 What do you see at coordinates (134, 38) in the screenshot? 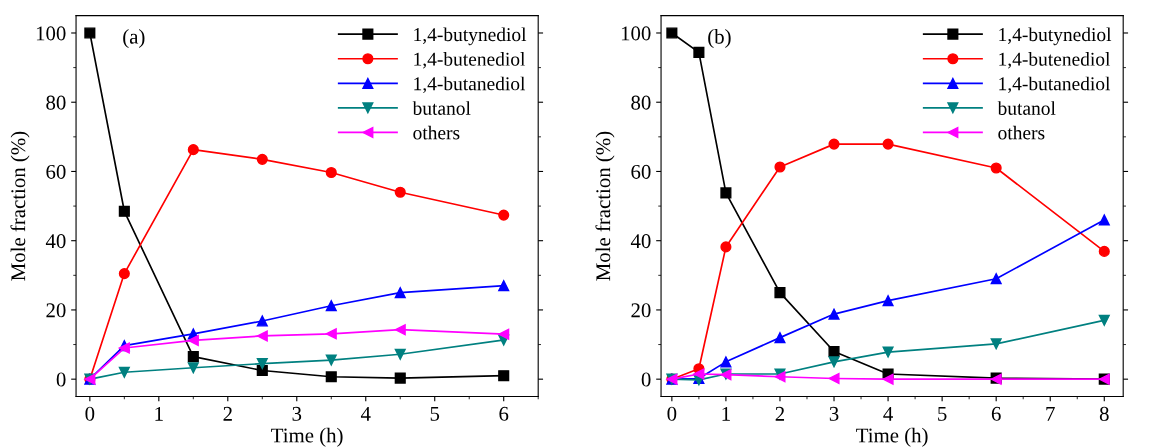
I see `annotation: (a)` at bounding box center [134, 38].